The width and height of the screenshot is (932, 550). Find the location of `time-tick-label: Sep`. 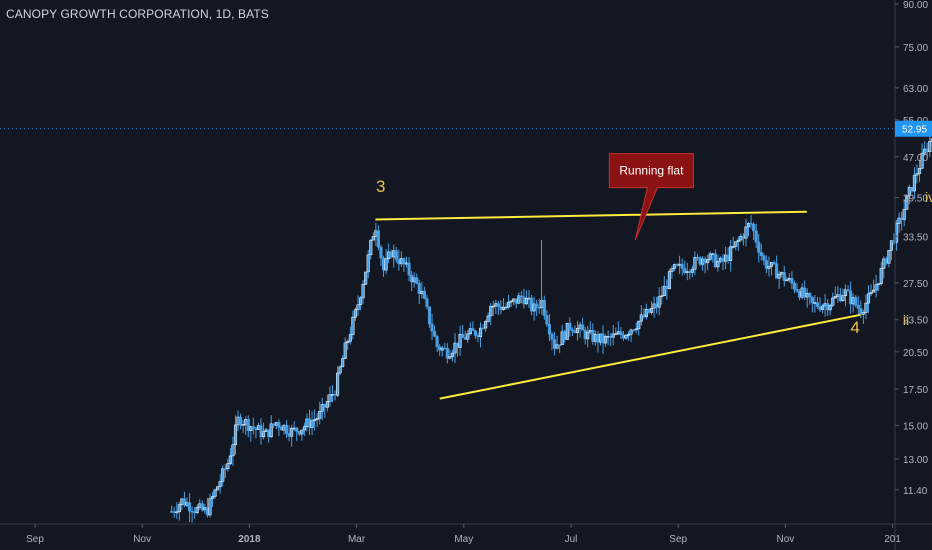

time-tick-label: Sep is located at coordinates (678, 539).